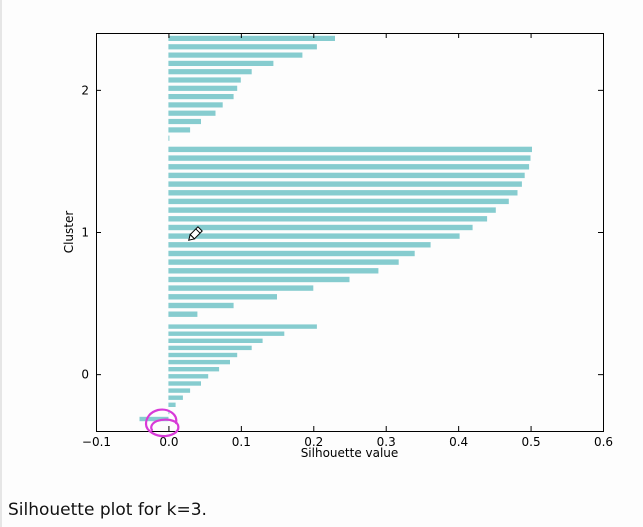 Image resolution: width=643 pixels, height=527 pixels. Describe the element at coordinates (195, 233) in the screenshot. I see `pencil-cursor-icon` at that location.